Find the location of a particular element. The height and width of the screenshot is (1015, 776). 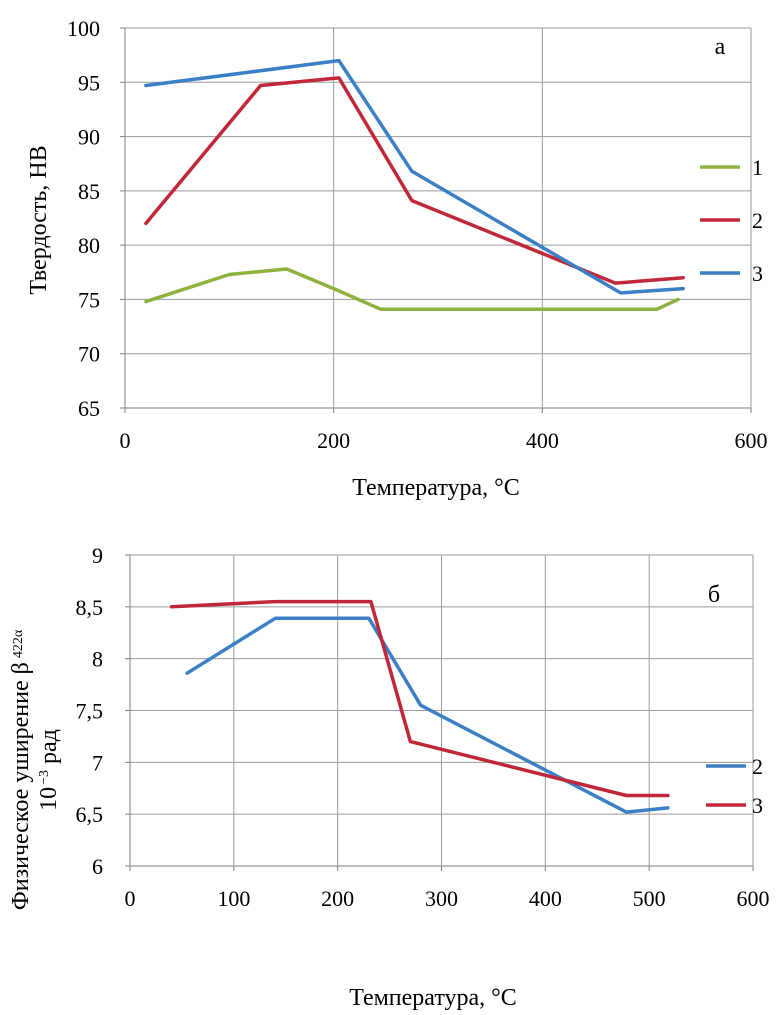

y-tick-label: 100 is located at coordinates (83, 28).